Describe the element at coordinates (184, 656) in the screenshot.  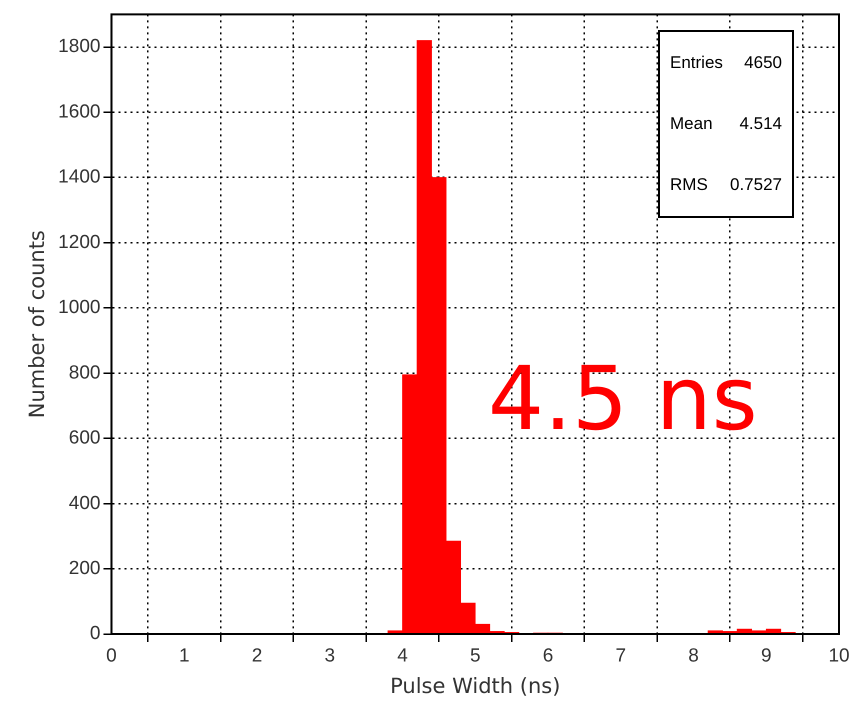
I see `x-tick-label: 1` at that location.